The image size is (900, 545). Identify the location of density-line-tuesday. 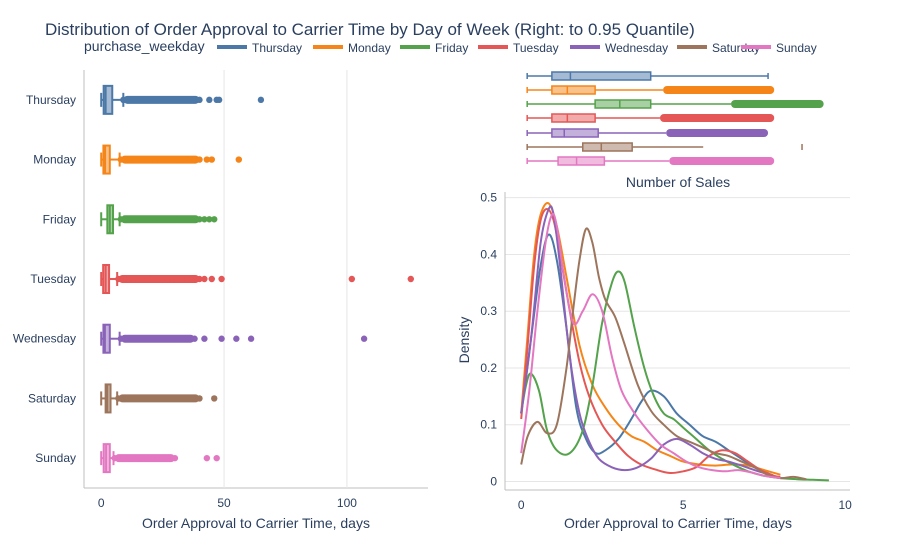
(650, 343).